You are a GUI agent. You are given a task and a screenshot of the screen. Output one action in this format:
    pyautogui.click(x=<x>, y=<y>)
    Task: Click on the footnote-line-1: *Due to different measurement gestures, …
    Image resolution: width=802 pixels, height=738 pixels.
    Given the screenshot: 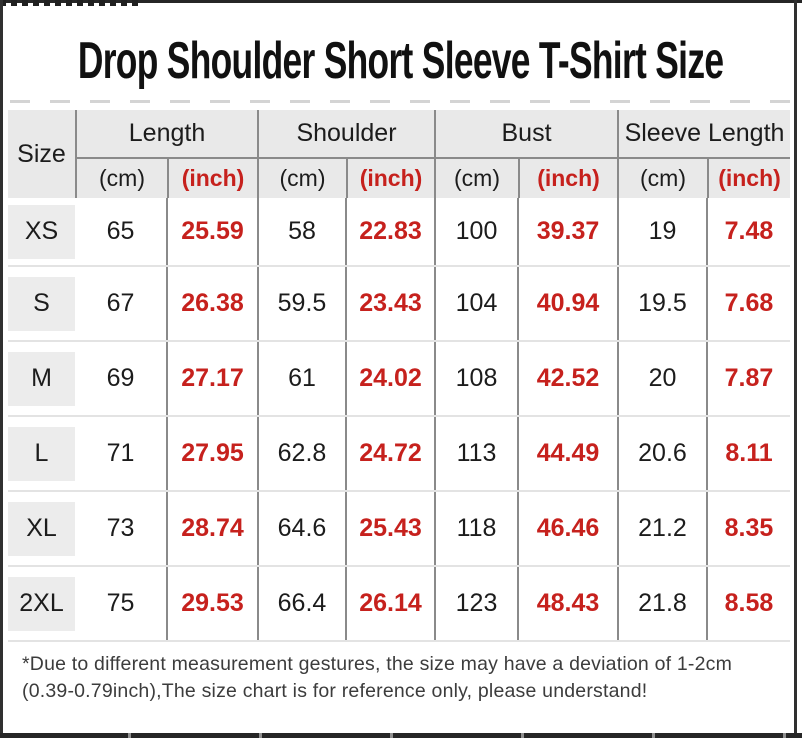 What is the action you would take?
    pyautogui.click(x=377, y=664)
    